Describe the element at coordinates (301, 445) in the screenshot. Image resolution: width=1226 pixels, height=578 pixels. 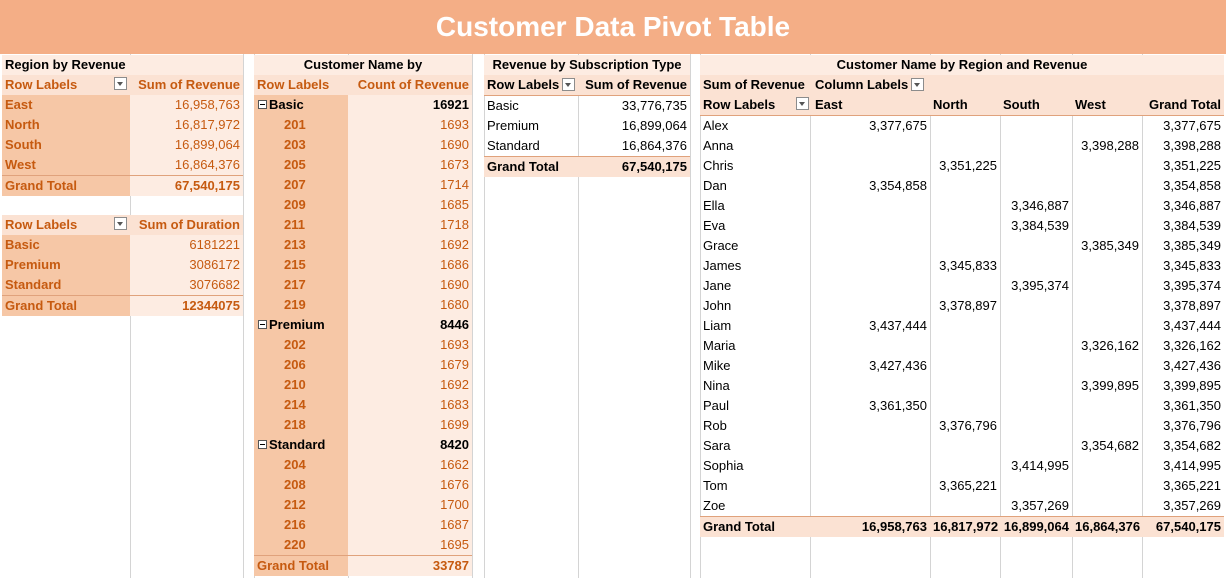
I see `group-label-cell: Standard` at that location.